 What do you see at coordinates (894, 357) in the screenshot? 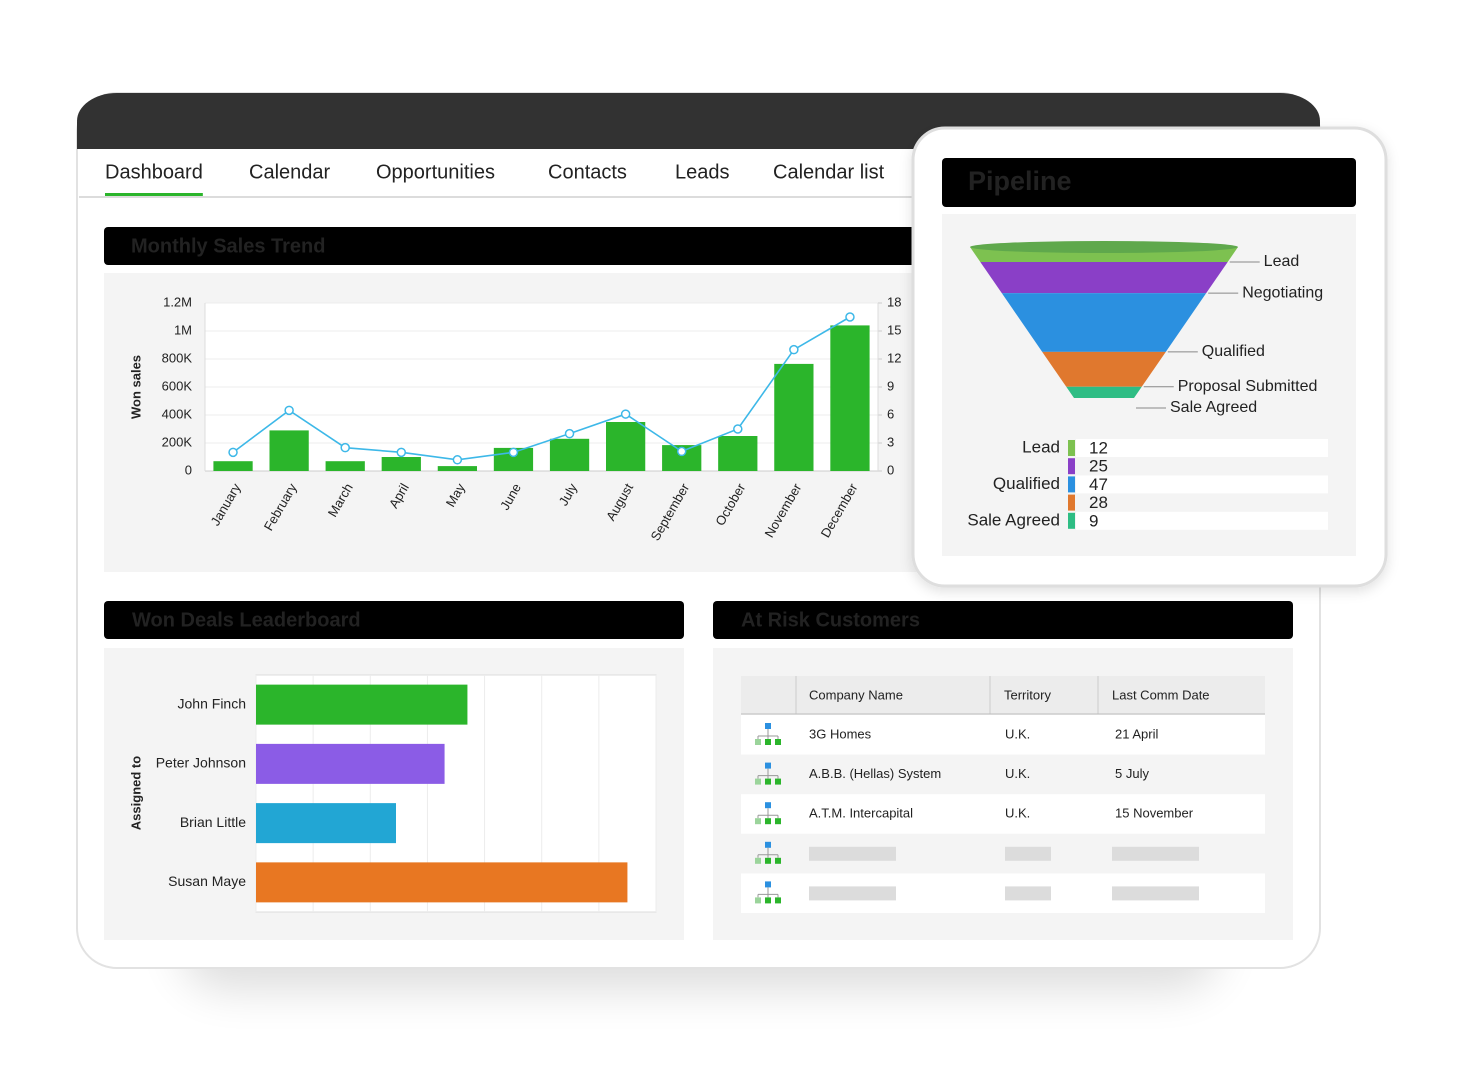
I see `y2-tick-label: 12` at bounding box center [894, 357].